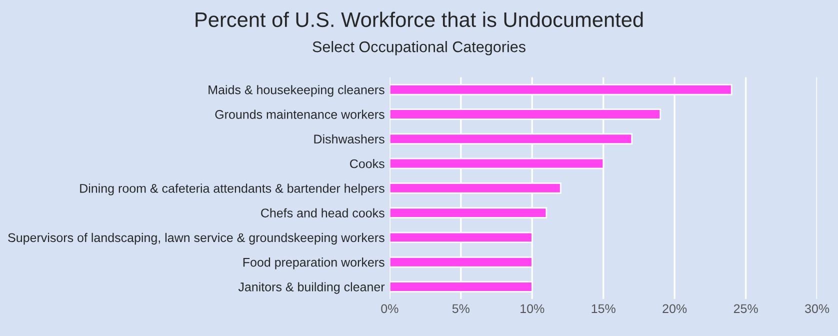  Describe the element at coordinates (299, 114) in the screenshot. I see `y-tick-label: Grounds maintenance workers` at that location.